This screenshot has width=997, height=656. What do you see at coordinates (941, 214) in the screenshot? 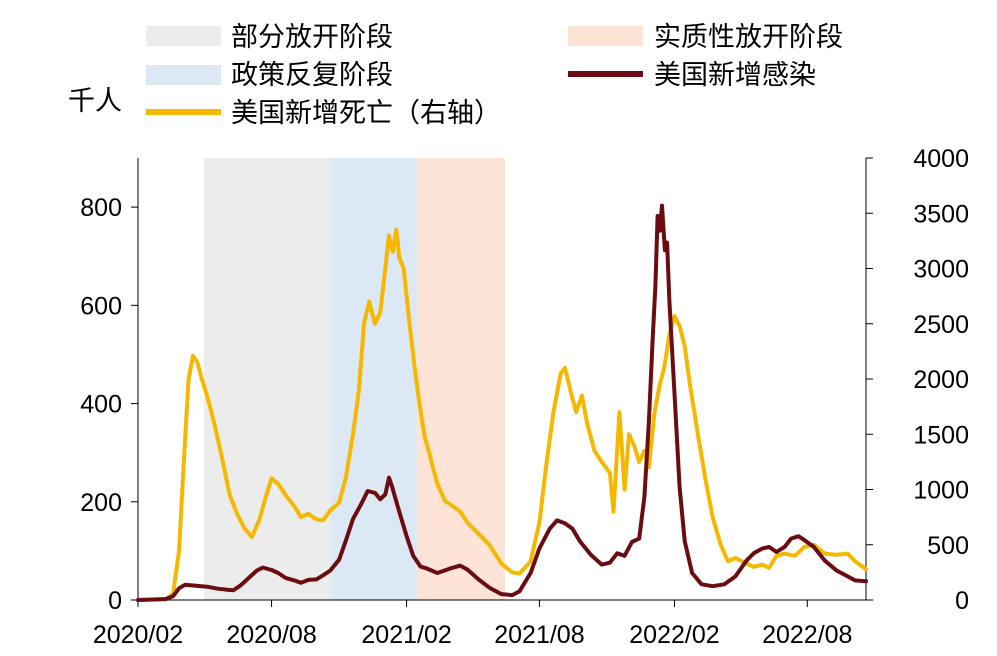
I see `right-axis-tick-label: 3500` at bounding box center [941, 214].